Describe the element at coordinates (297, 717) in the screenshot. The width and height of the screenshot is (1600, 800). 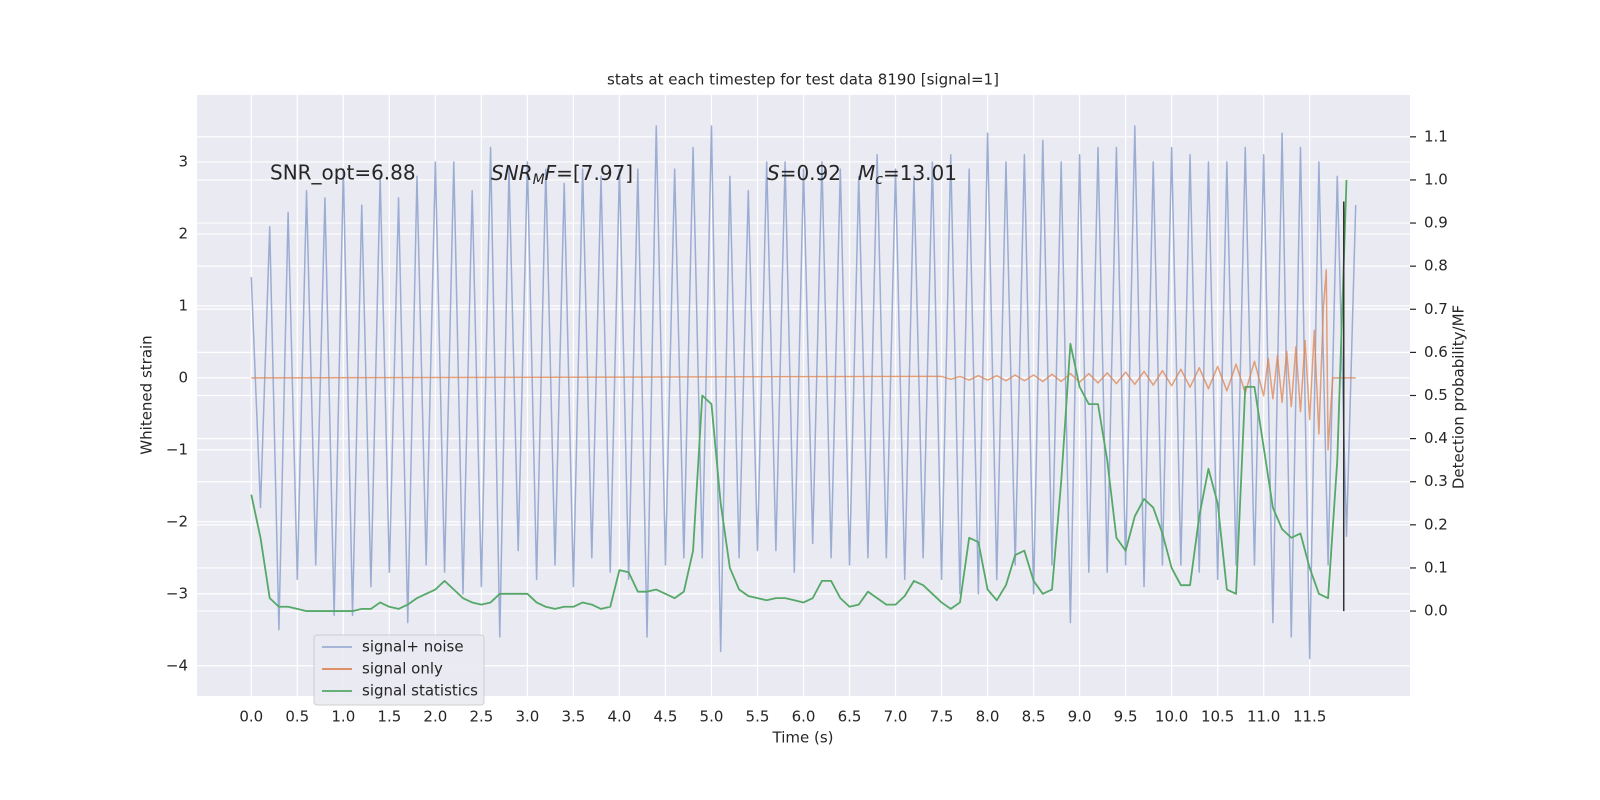
I see `x-tick-label: 0.5` at that location.